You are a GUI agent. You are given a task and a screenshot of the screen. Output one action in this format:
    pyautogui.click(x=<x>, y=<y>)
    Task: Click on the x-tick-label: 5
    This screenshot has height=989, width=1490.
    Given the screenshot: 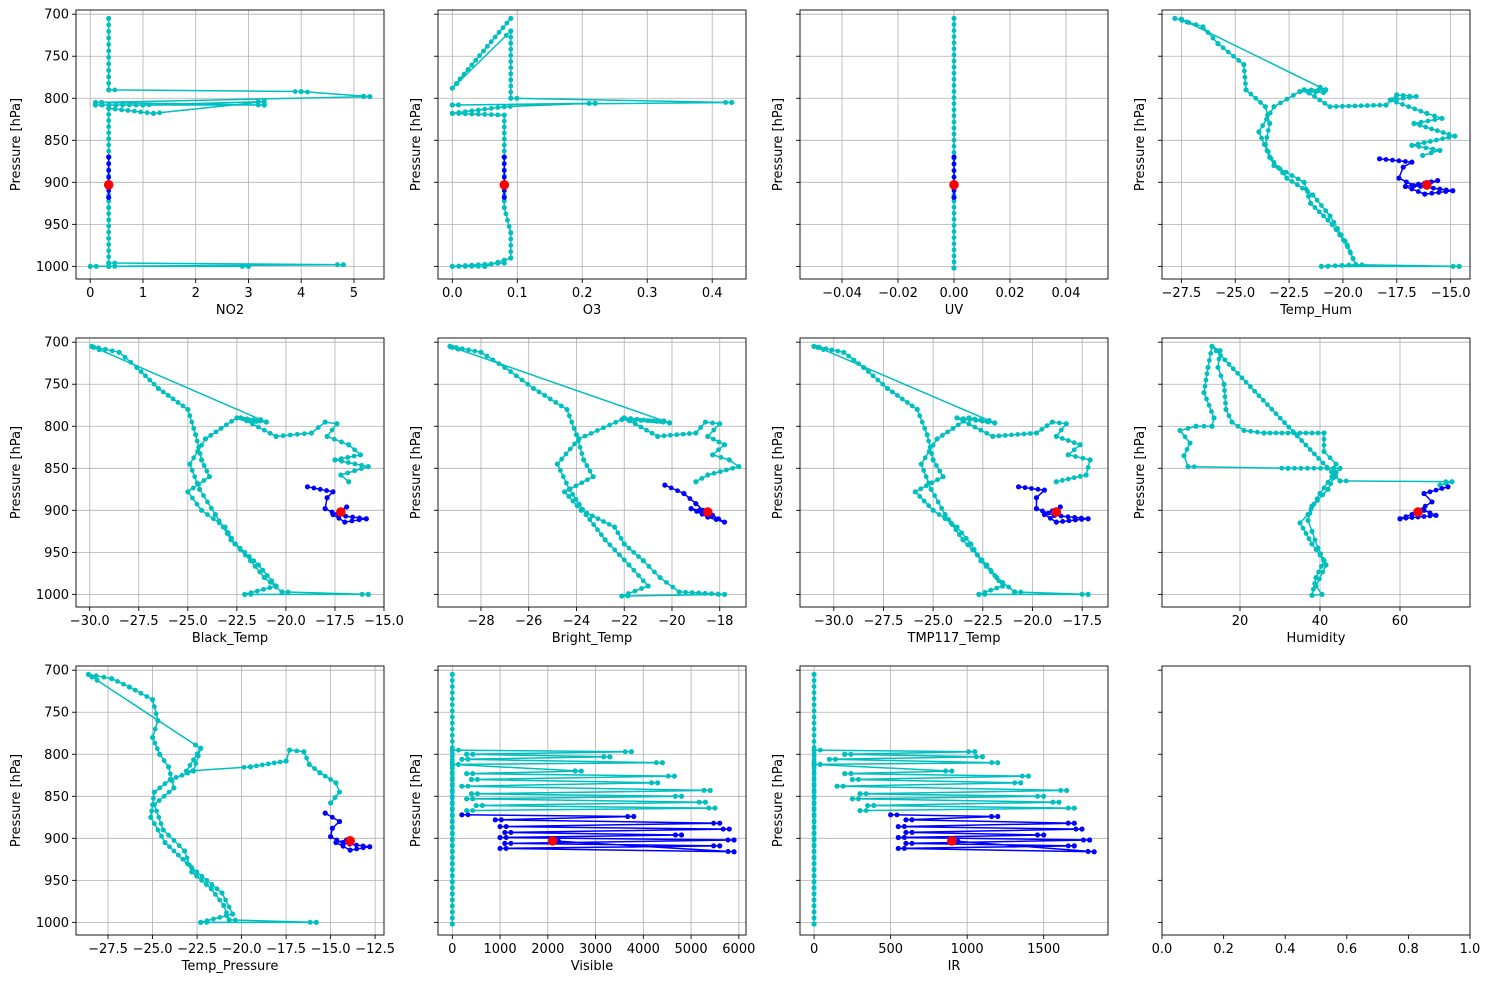 What is the action you would take?
    pyautogui.click(x=354, y=293)
    